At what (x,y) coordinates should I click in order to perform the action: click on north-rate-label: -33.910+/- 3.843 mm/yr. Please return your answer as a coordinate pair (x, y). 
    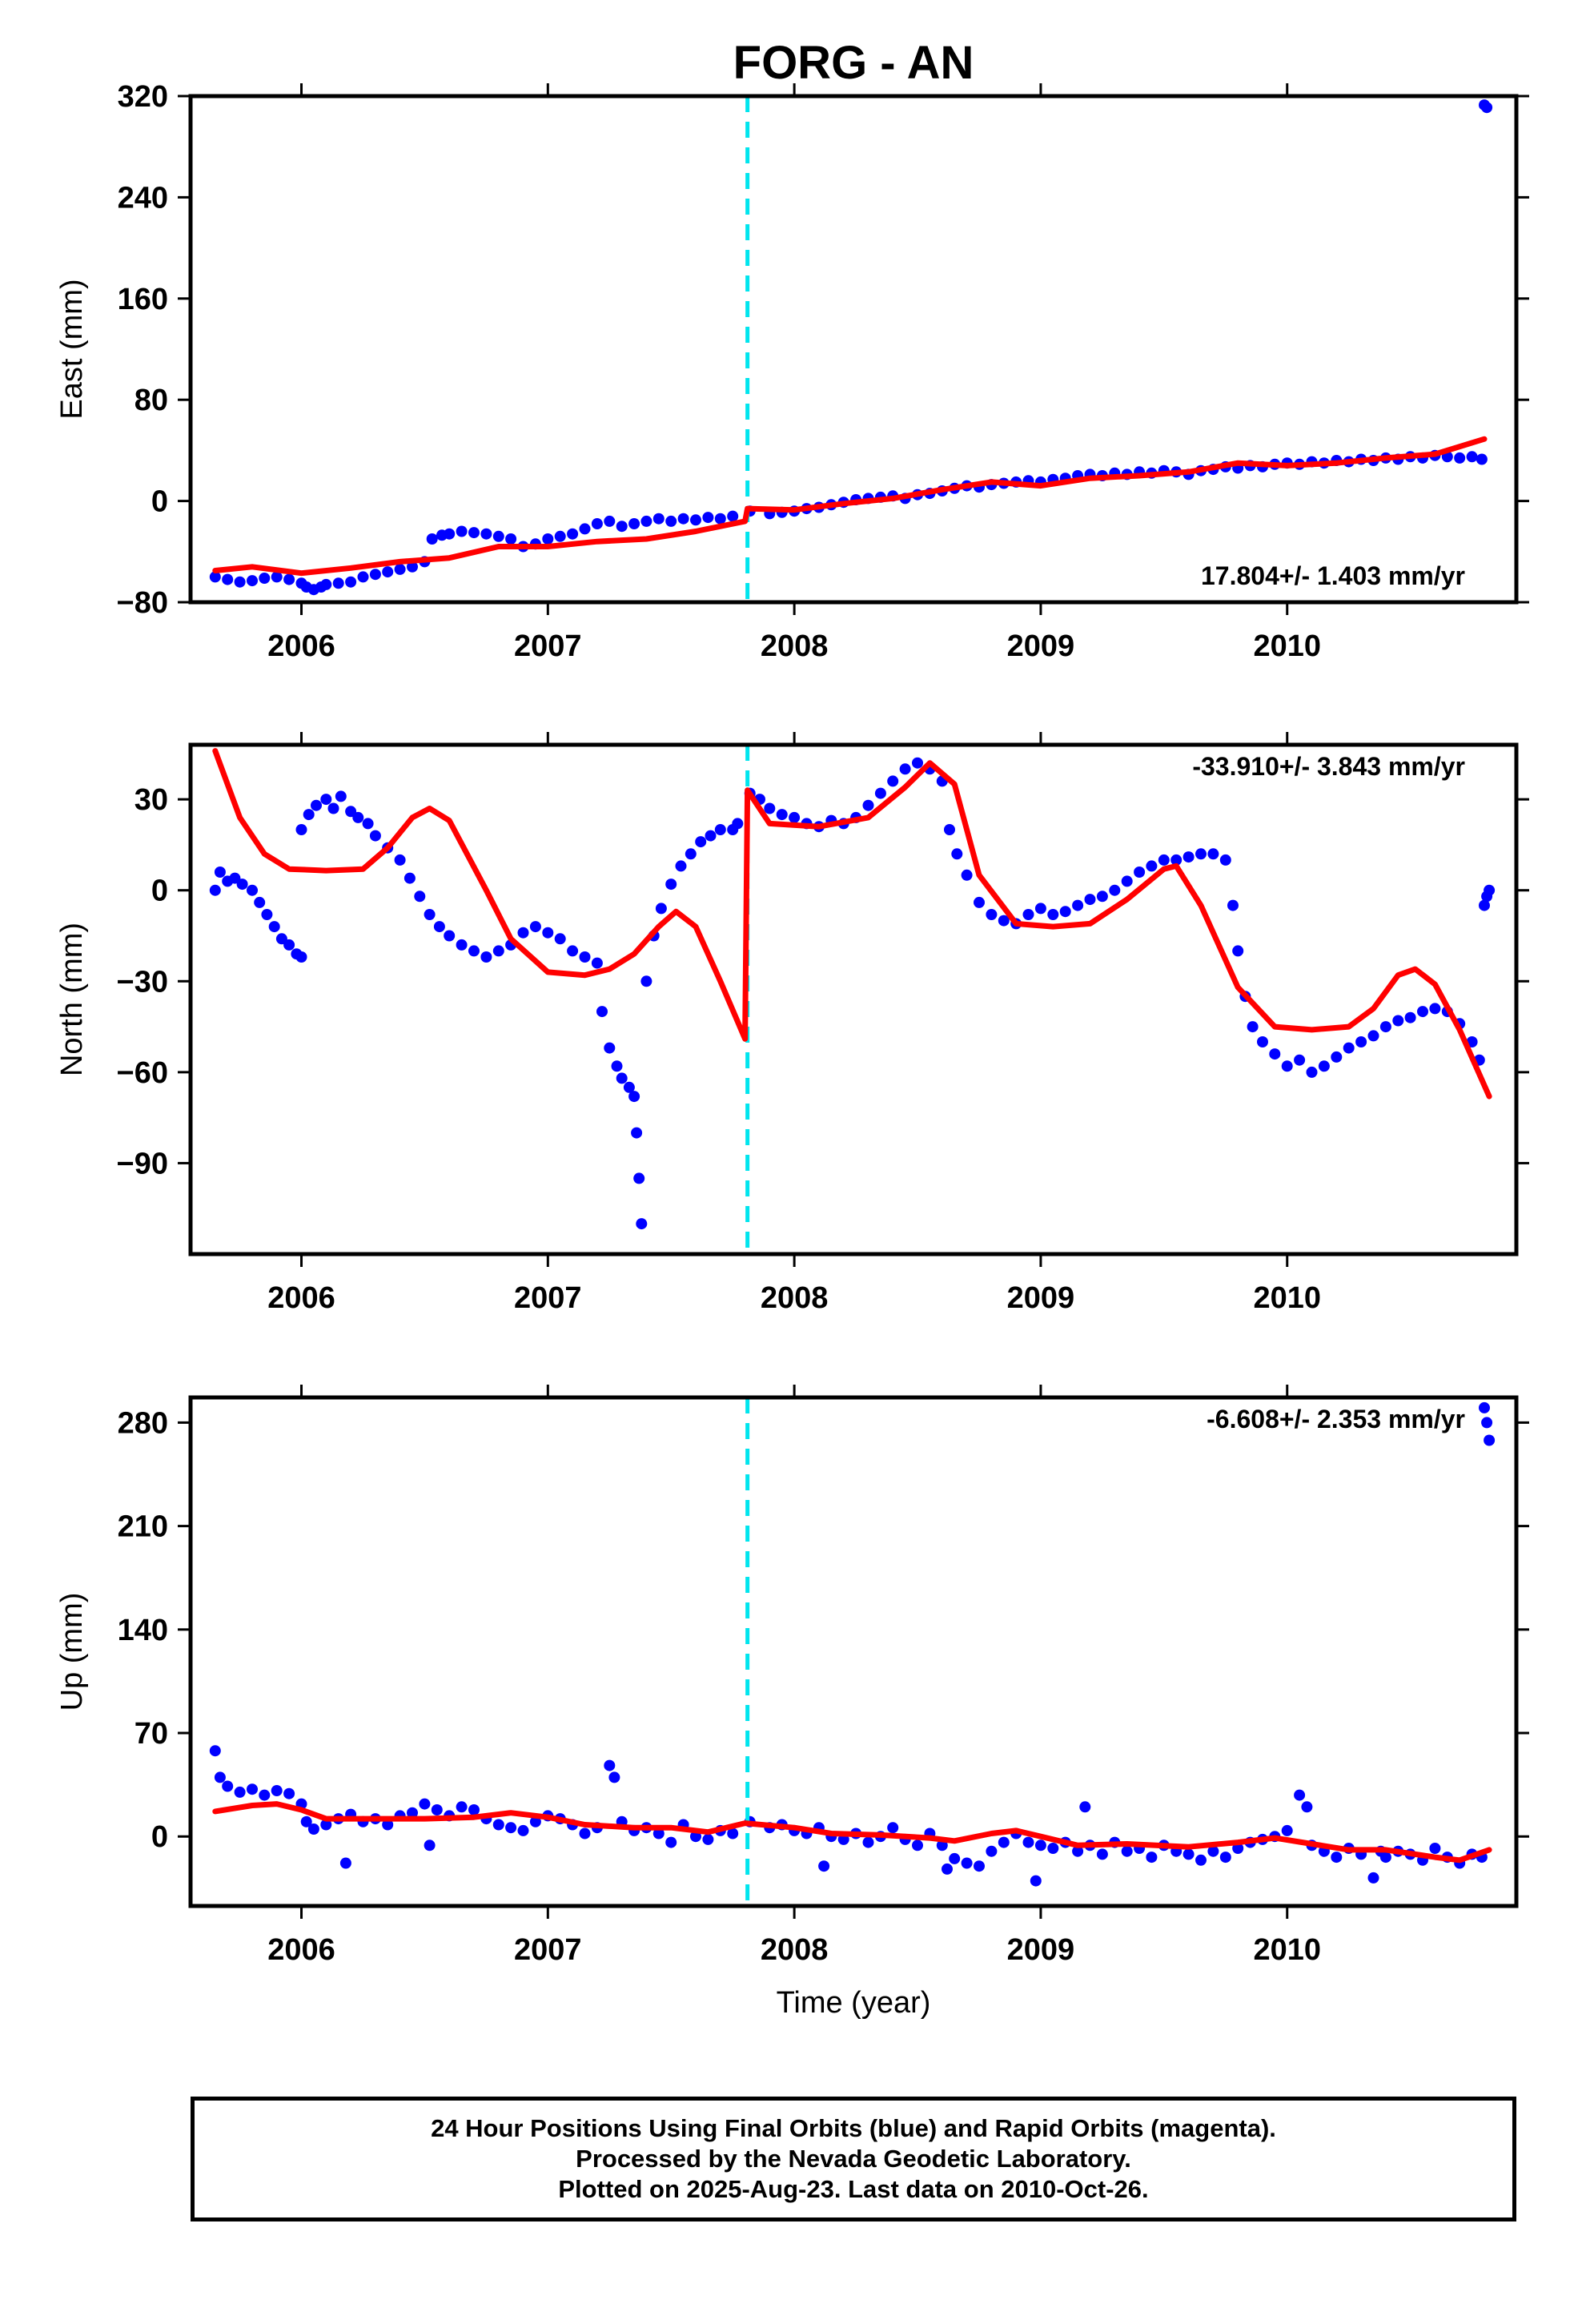
    Looking at the image, I should click on (1328, 766).